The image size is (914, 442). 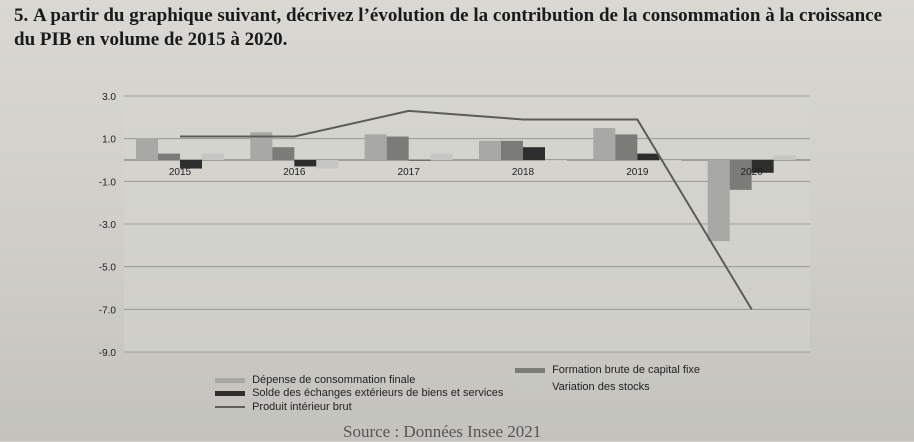 I want to click on bar-3-2020, so click(x=762, y=166).